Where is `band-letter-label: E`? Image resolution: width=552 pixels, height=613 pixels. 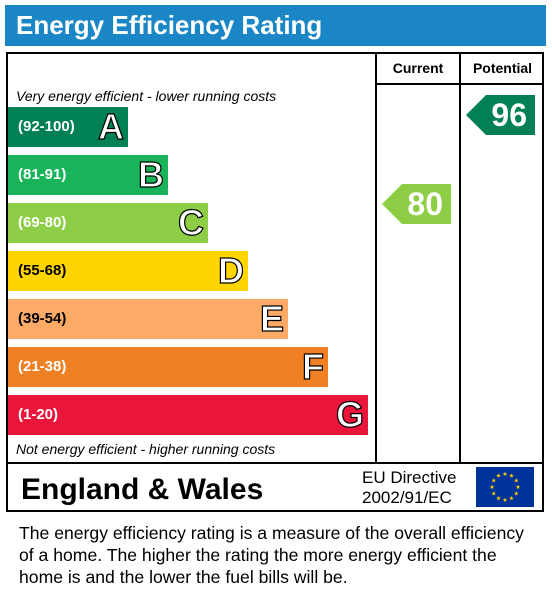
band-letter-label: E is located at coordinates (271, 318).